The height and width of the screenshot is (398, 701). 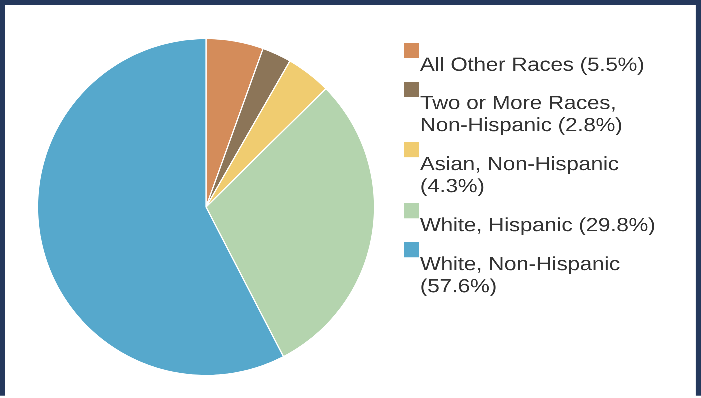 I want to click on legend-label: Two or More Races, Non-Hispanic (2.8%), so click(x=521, y=116).